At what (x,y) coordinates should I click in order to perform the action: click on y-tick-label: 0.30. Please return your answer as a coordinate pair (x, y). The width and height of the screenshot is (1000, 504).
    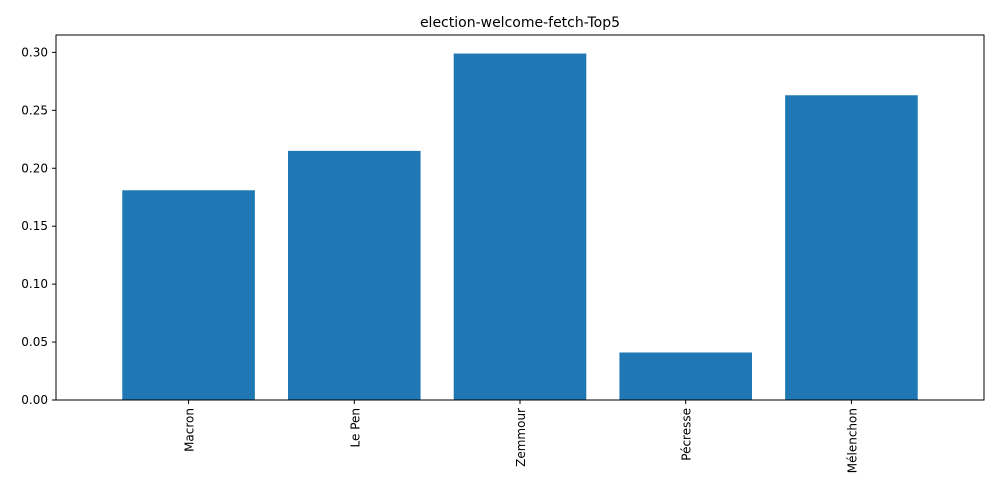
    Looking at the image, I should click on (34, 52).